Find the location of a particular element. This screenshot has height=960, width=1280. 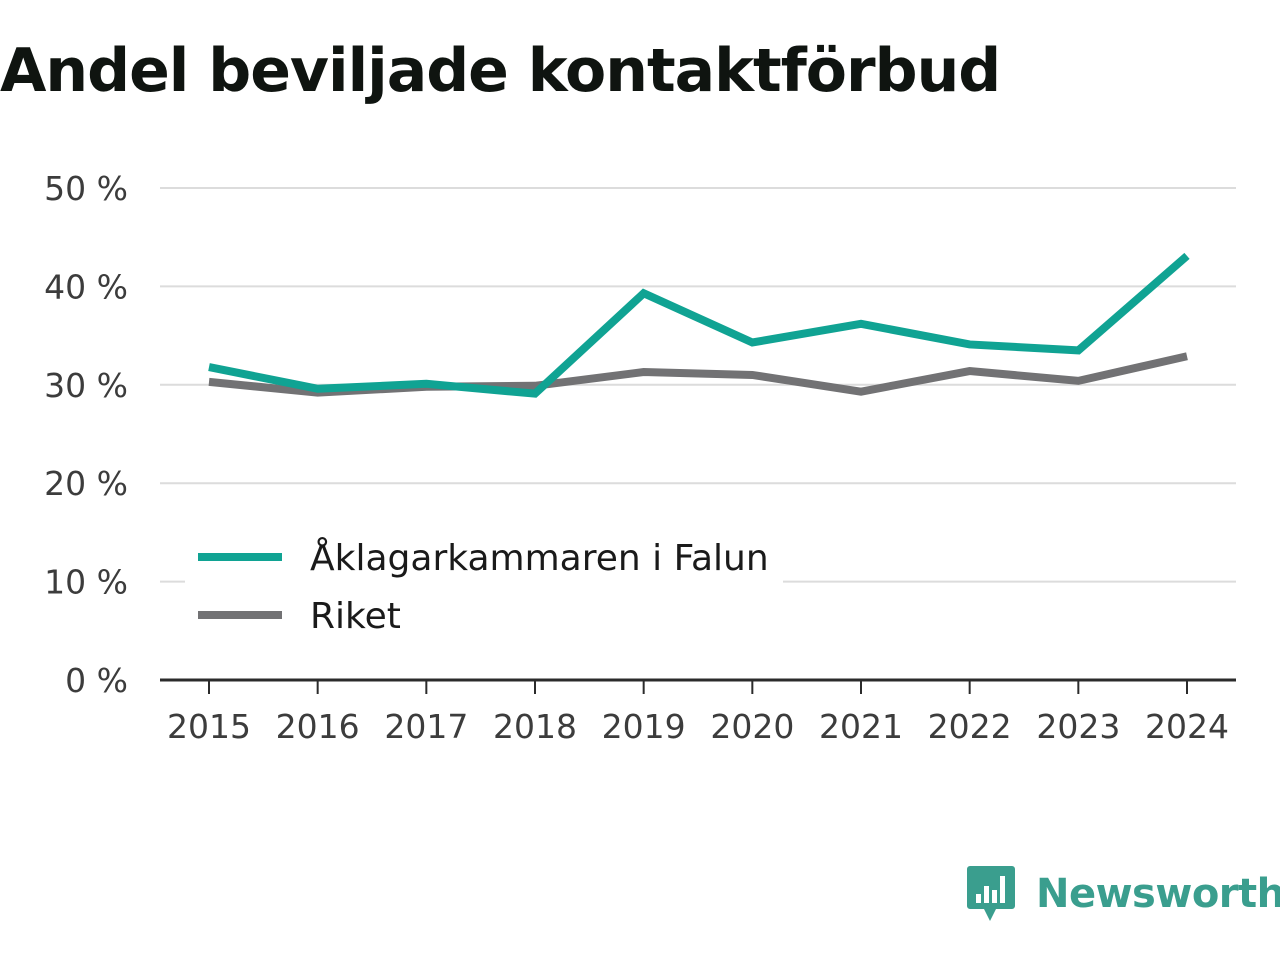

series-lines is located at coordinates (699, 325).